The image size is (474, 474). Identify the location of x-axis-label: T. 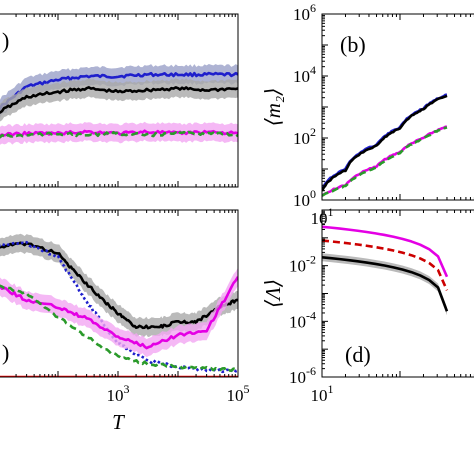
(118, 422).